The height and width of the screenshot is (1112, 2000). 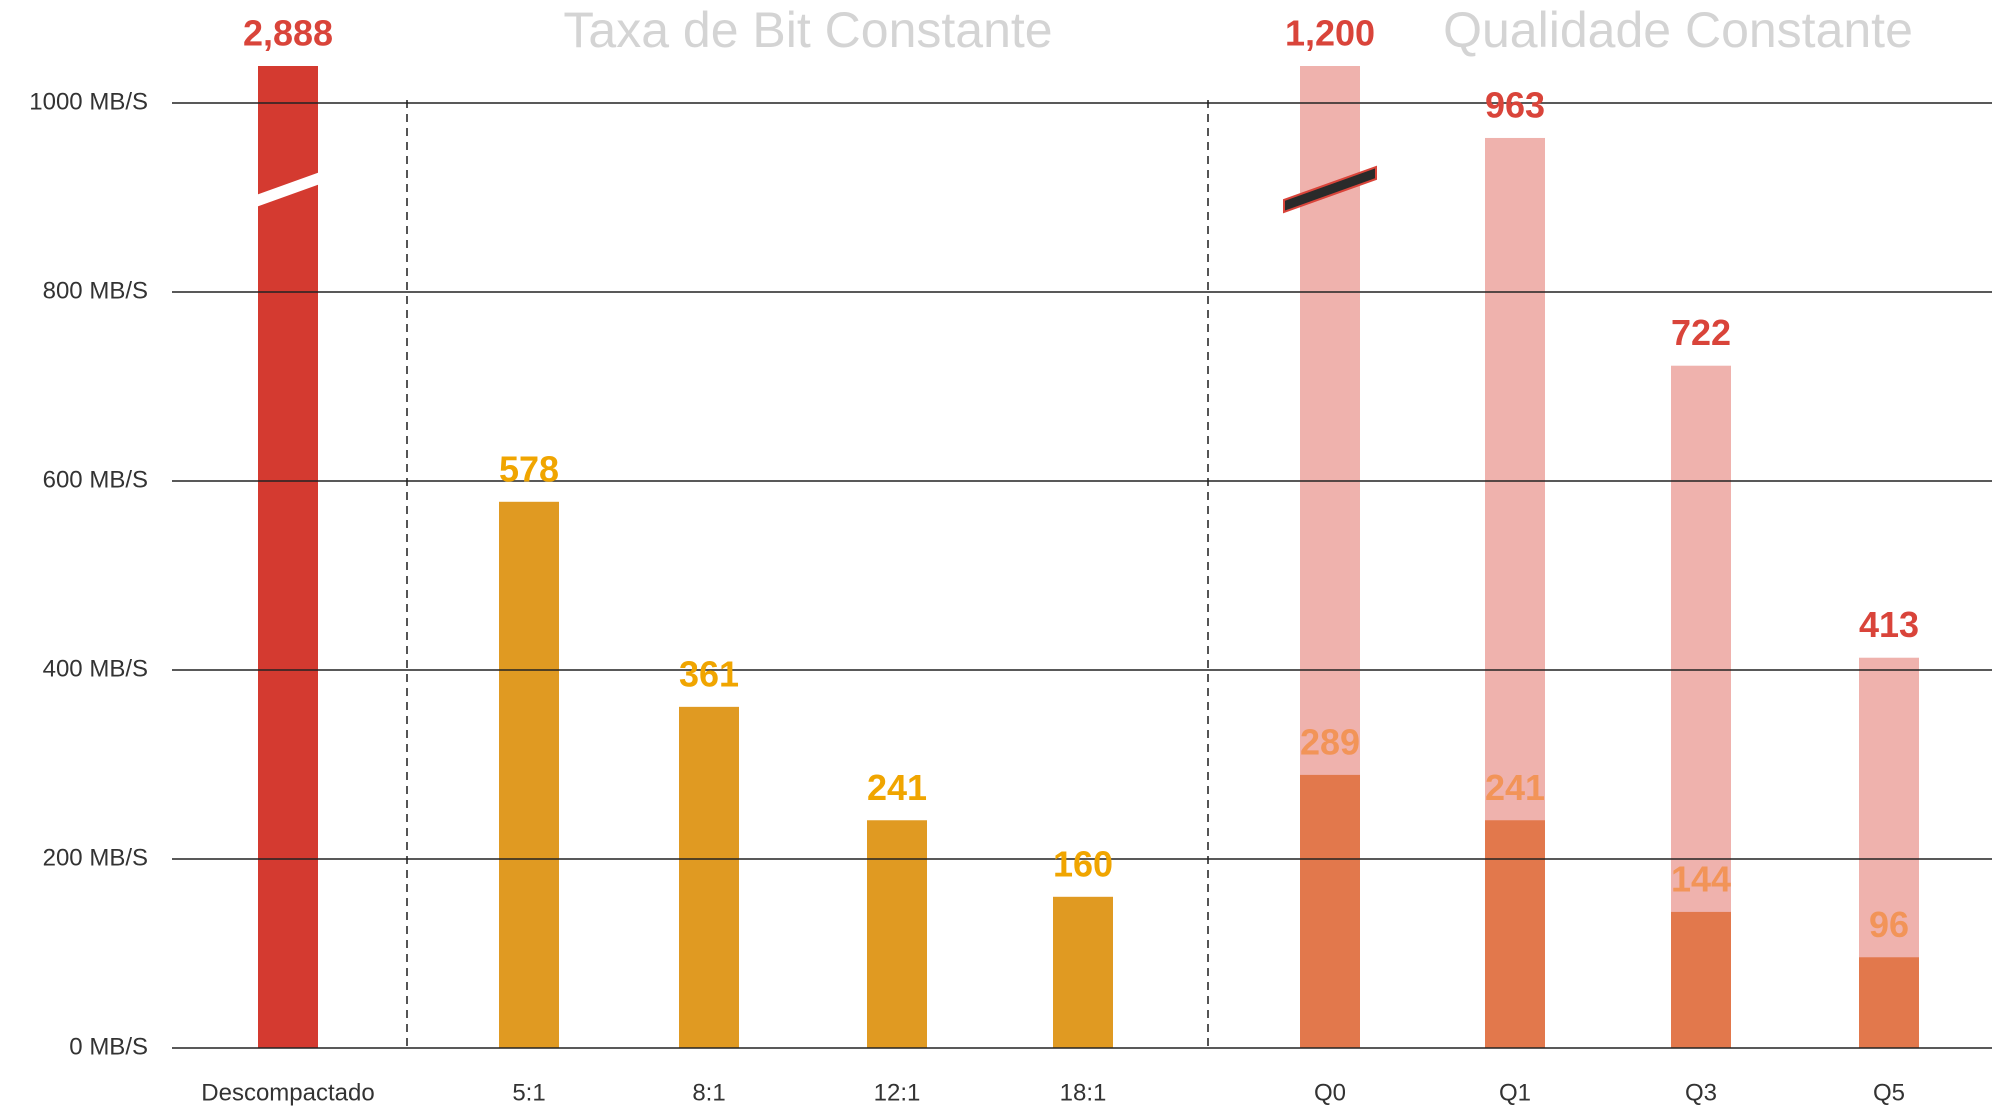 I want to click on y-tick-label: 400 MB/S, so click(x=95, y=668).